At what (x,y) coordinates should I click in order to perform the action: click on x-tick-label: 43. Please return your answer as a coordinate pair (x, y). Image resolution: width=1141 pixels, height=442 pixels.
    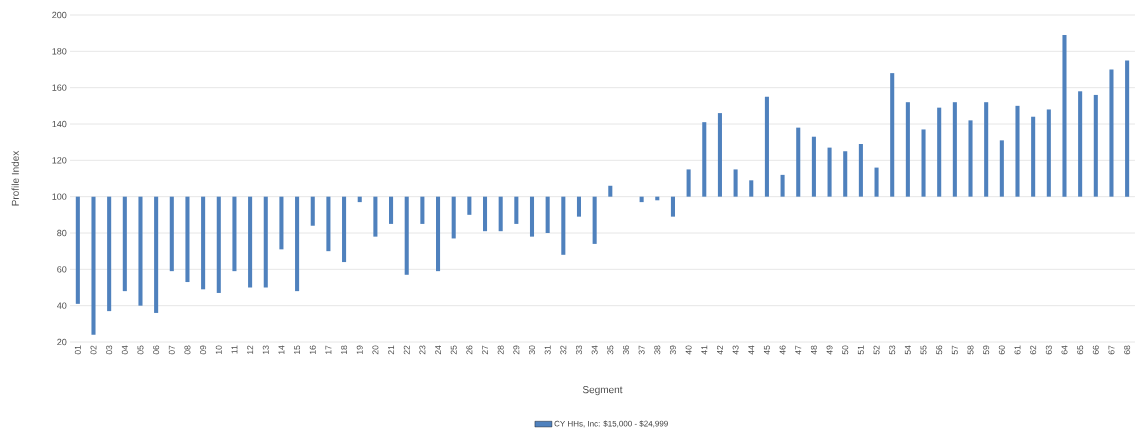
    Looking at the image, I should click on (735, 350).